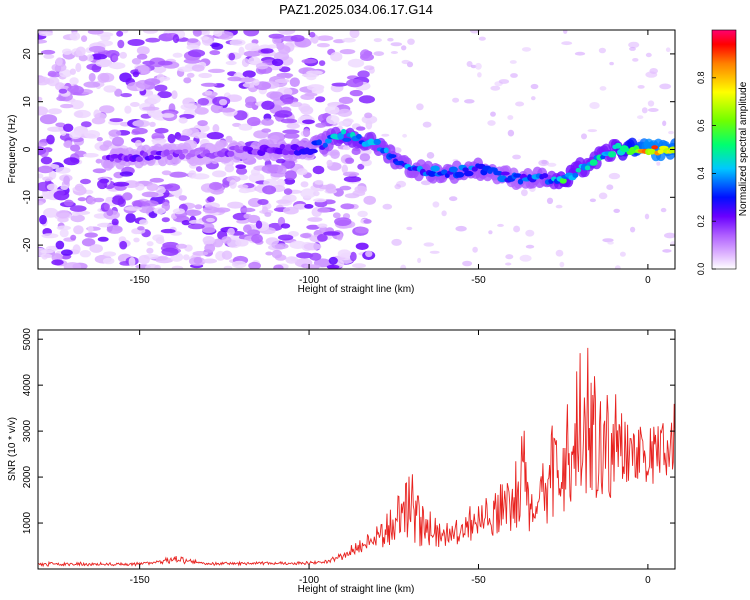 The height and width of the screenshot is (600, 750). I want to click on y-tick-label: -10, so click(27, 197).